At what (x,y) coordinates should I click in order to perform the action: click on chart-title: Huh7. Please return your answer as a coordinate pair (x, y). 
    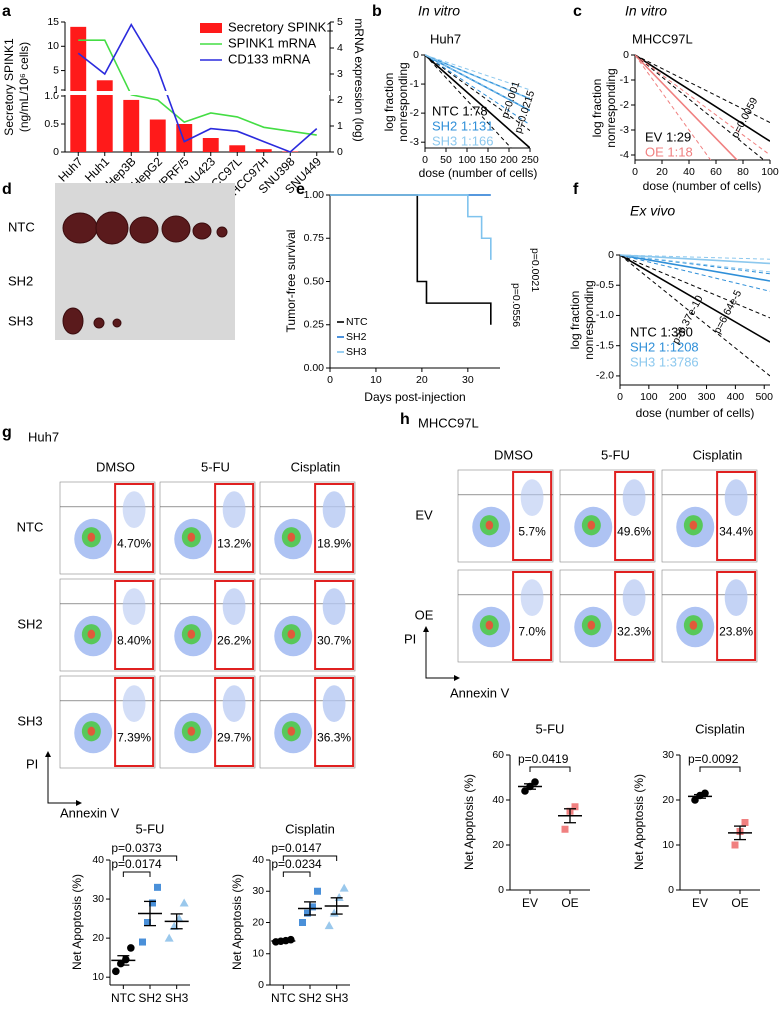
    Looking at the image, I should click on (445, 38).